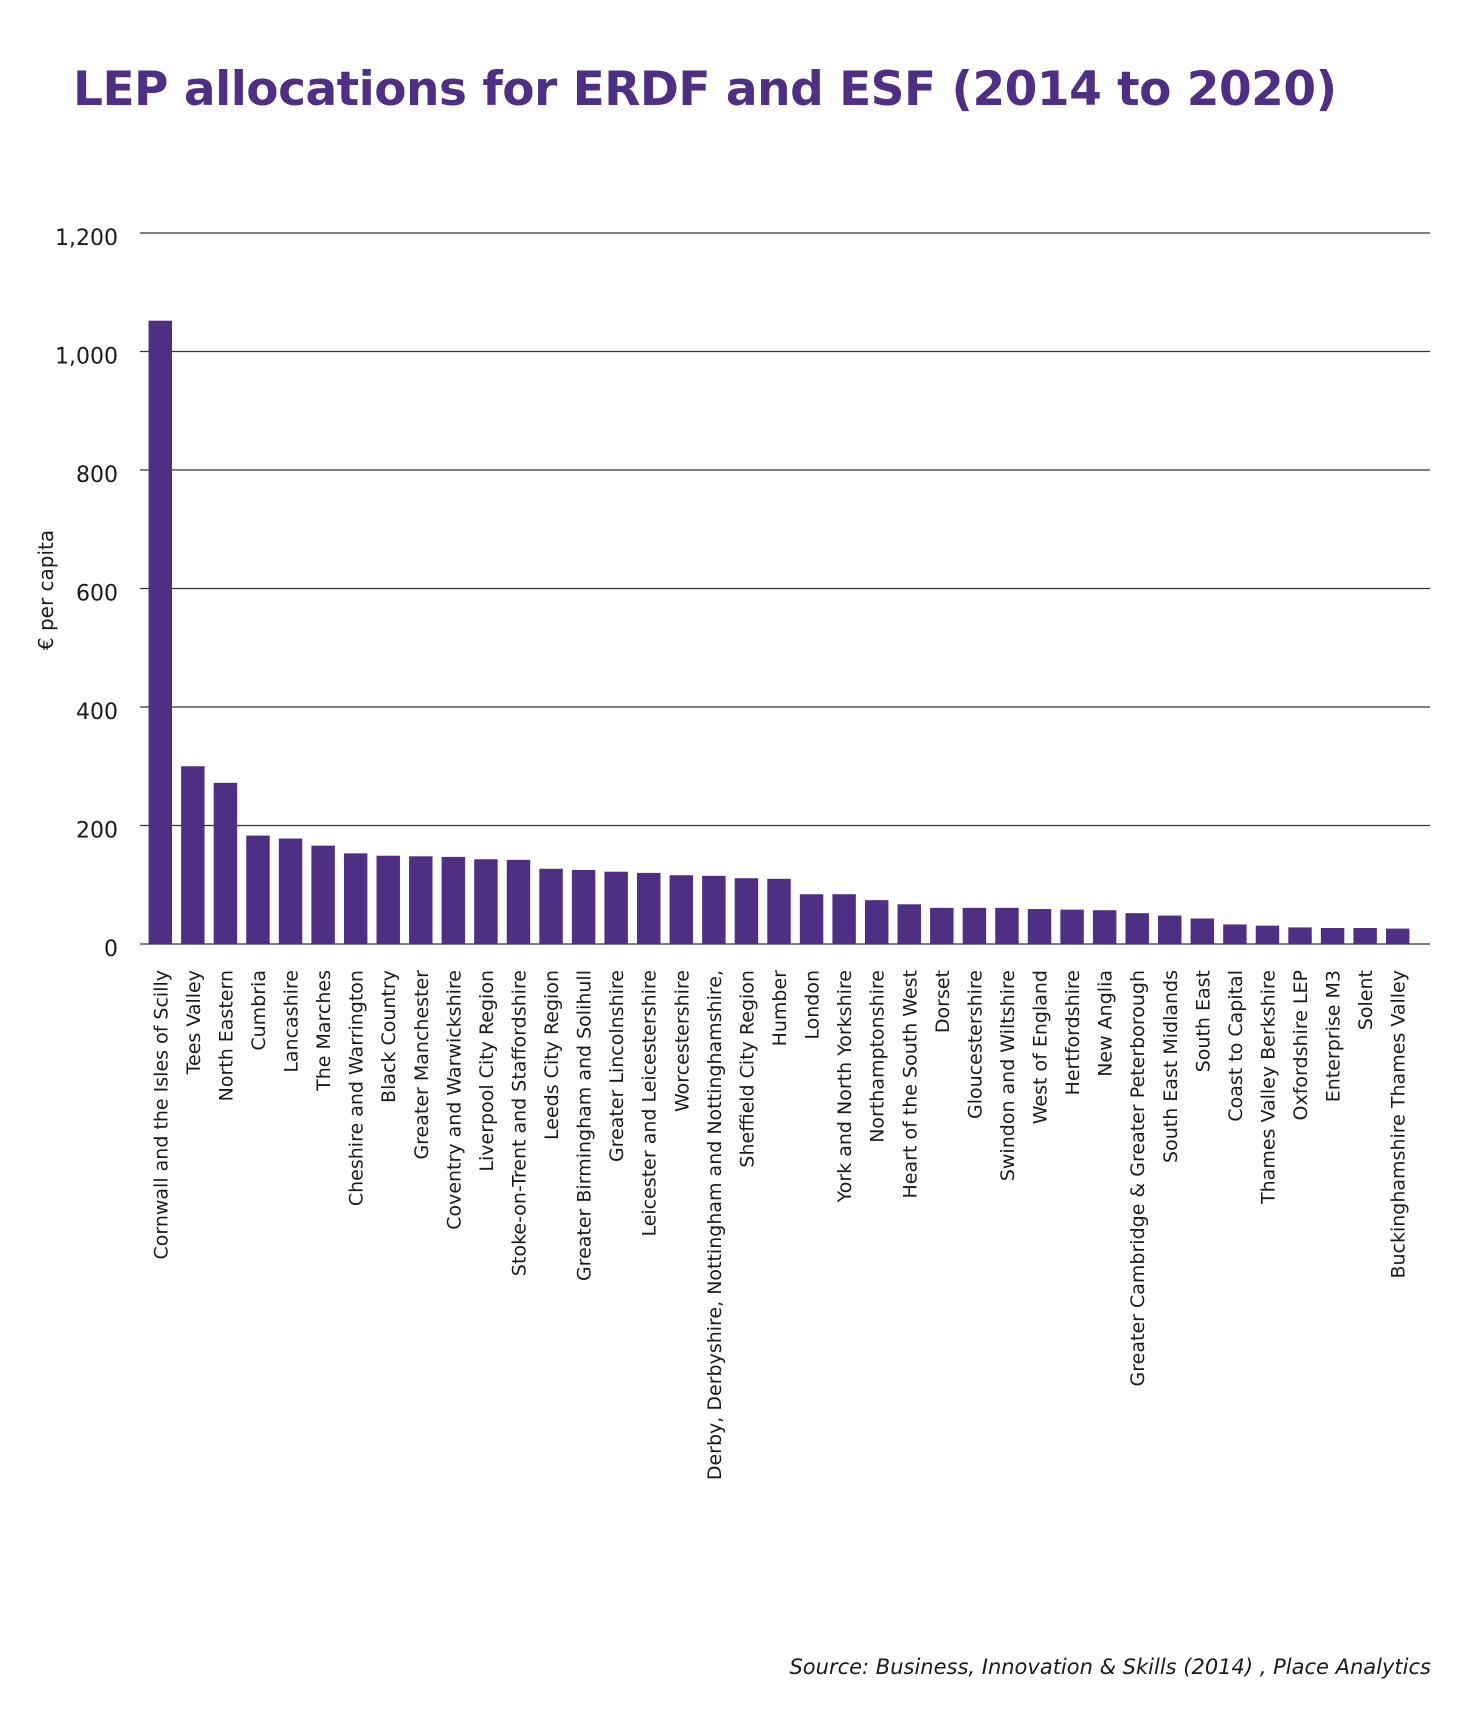 This screenshot has width=1459, height=1725. Describe the element at coordinates (226, 1035) in the screenshot. I see `x-category-label: North Eastern` at that location.